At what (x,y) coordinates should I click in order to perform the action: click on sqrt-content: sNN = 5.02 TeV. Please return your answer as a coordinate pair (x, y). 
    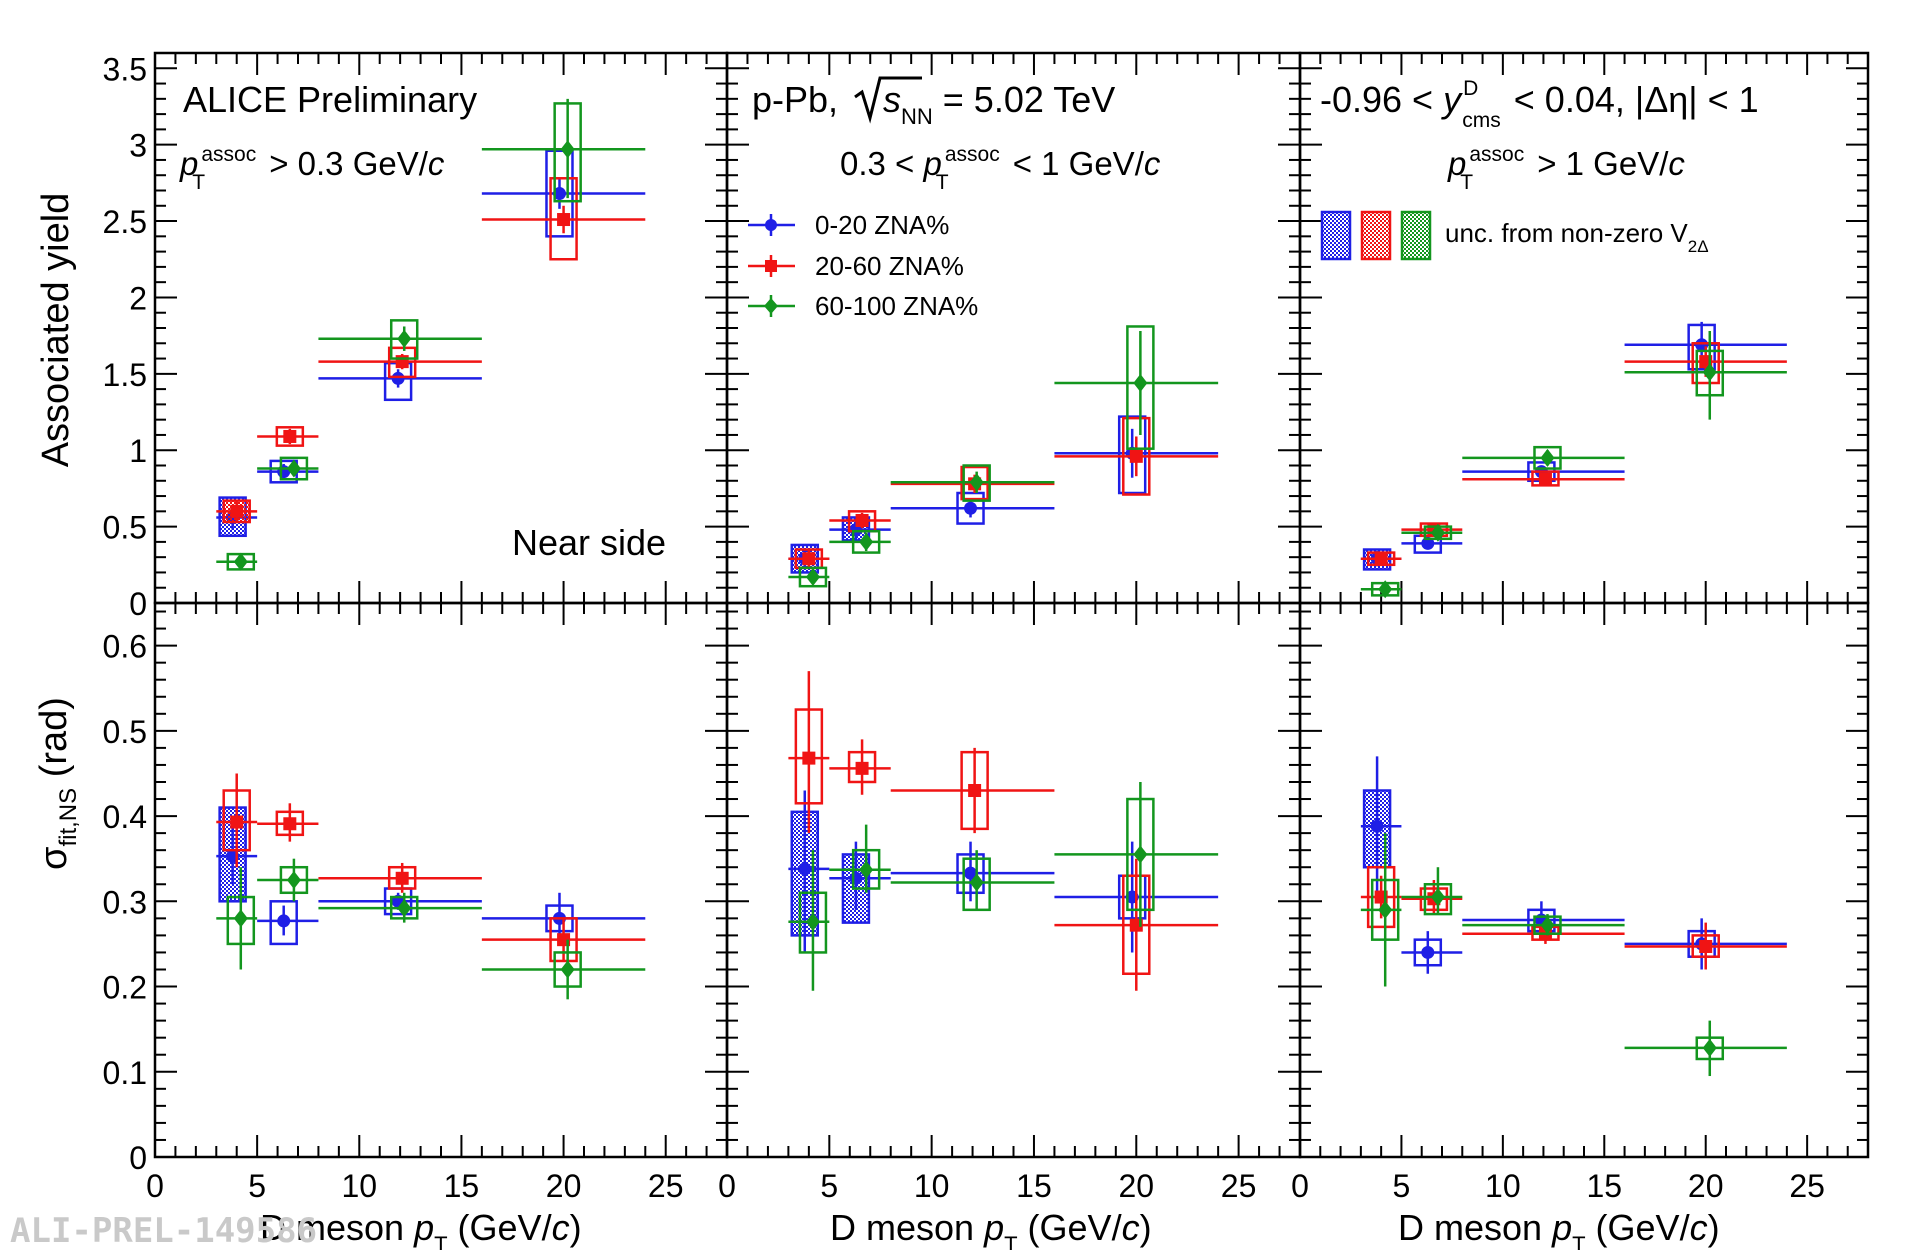
    Looking at the image, I should click on (999, 104).